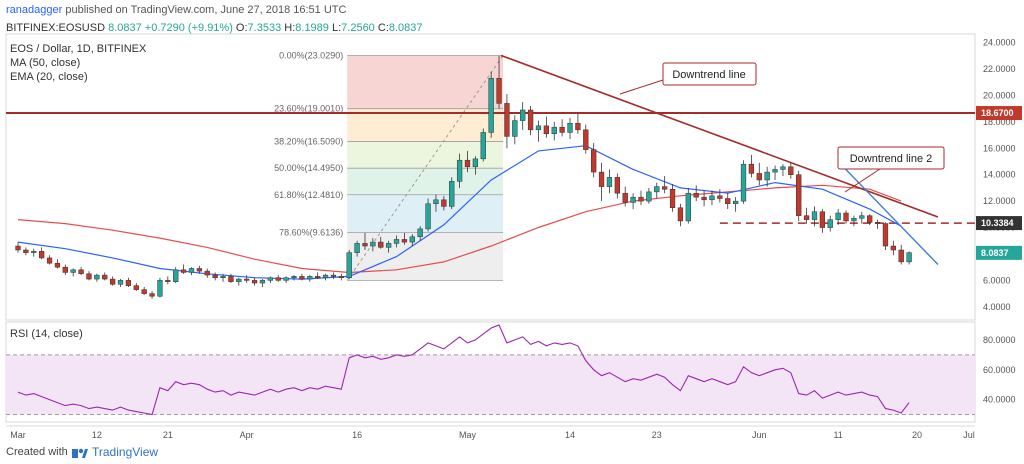 The height and width of the screenshot is (464, 1024). Describe the element at coordinates (997, 280) in the screenshot. I see `price-axis-tick: 6.0000` at that location.